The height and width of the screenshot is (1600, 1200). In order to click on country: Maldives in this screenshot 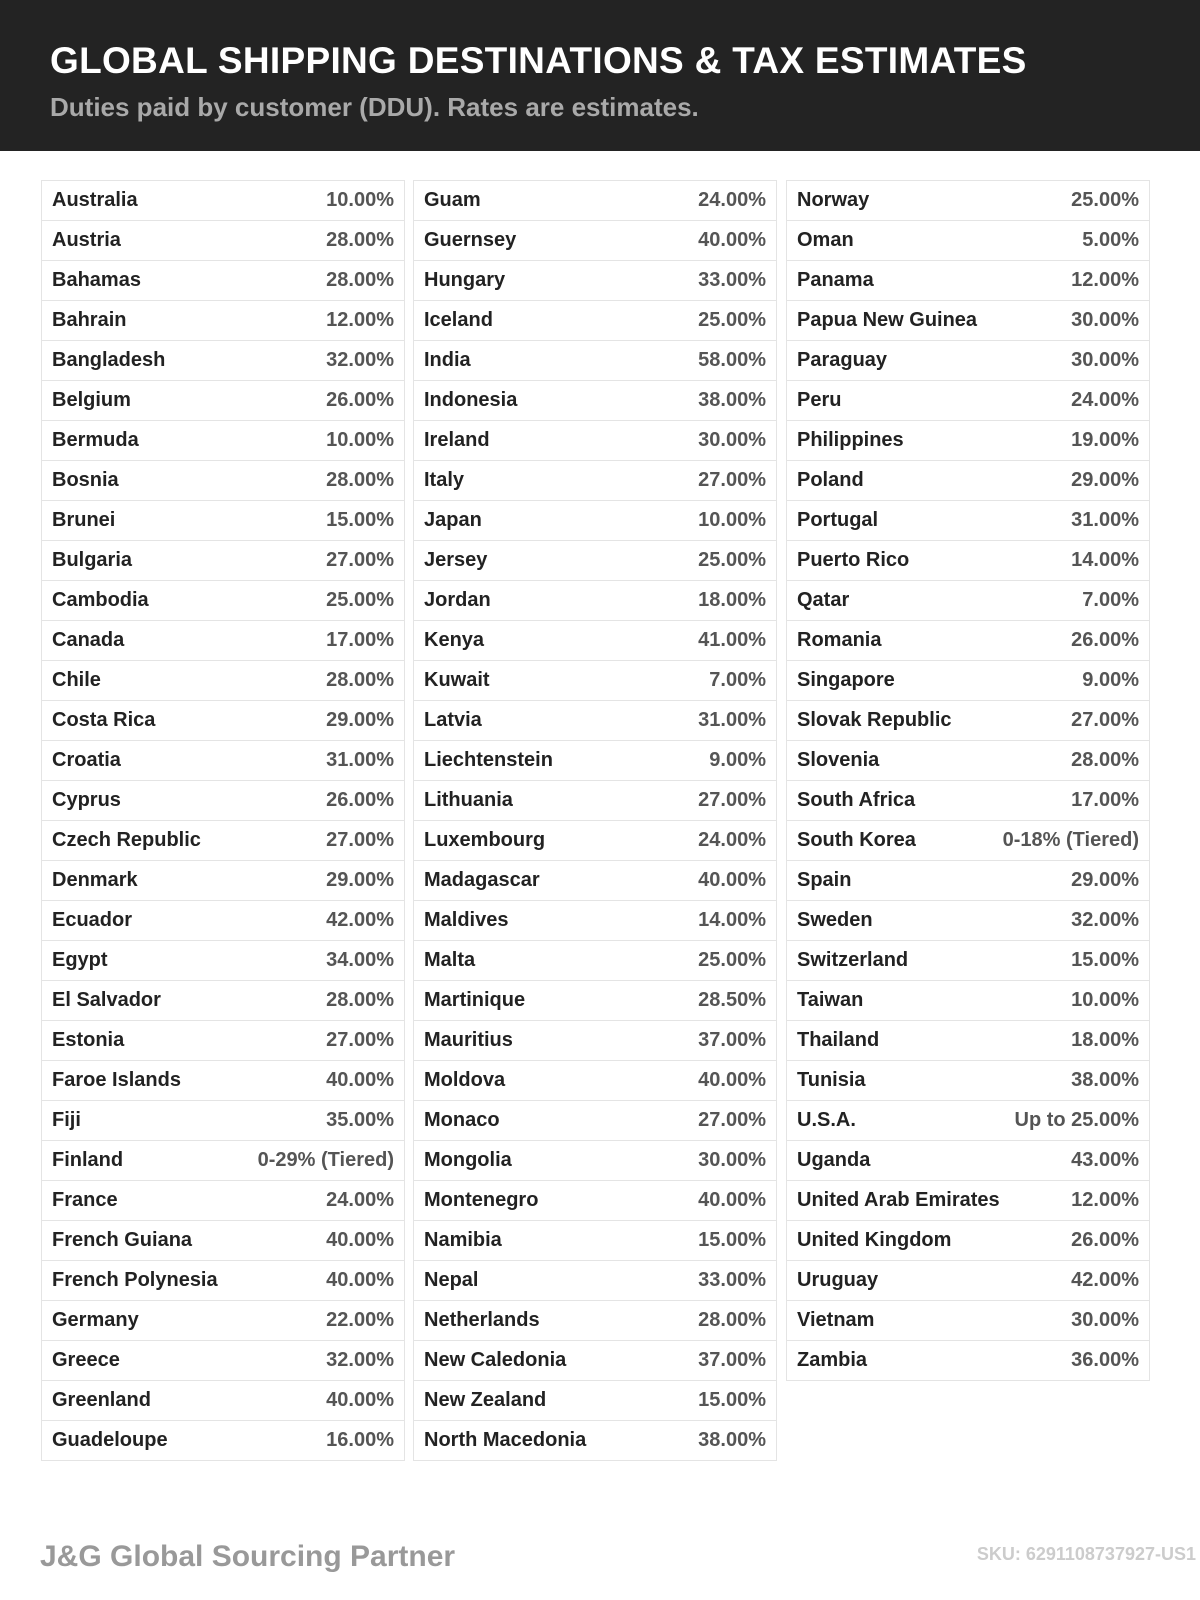, I will do `click(466, 920)`.